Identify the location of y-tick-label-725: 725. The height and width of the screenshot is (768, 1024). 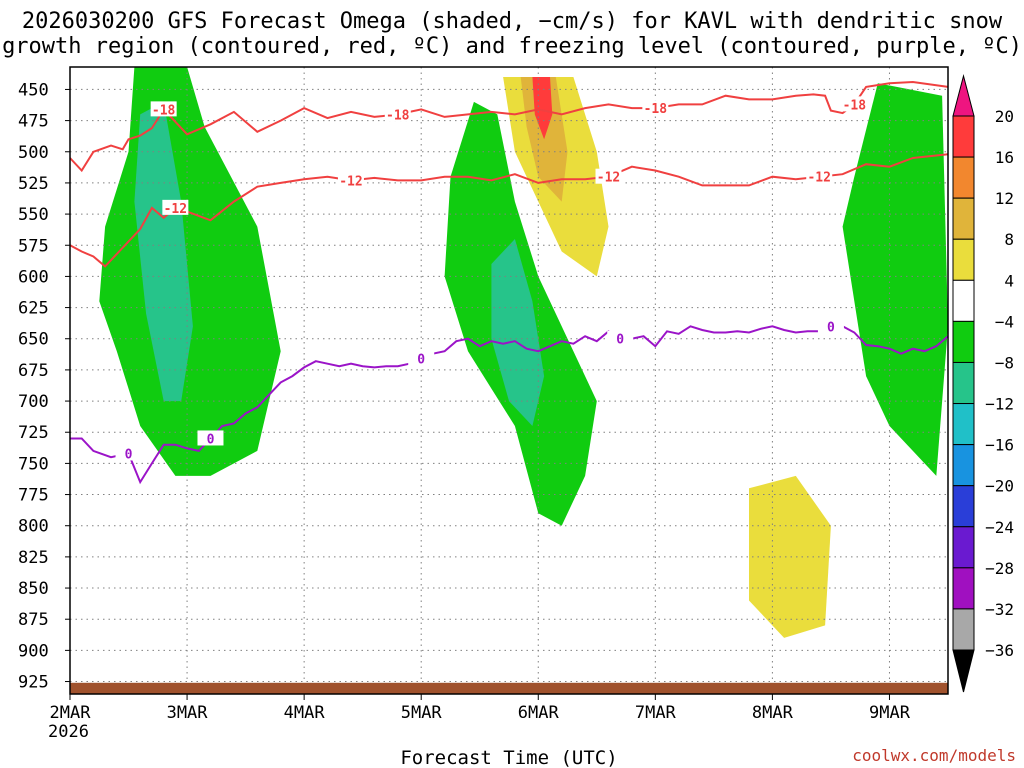
(33, 433).